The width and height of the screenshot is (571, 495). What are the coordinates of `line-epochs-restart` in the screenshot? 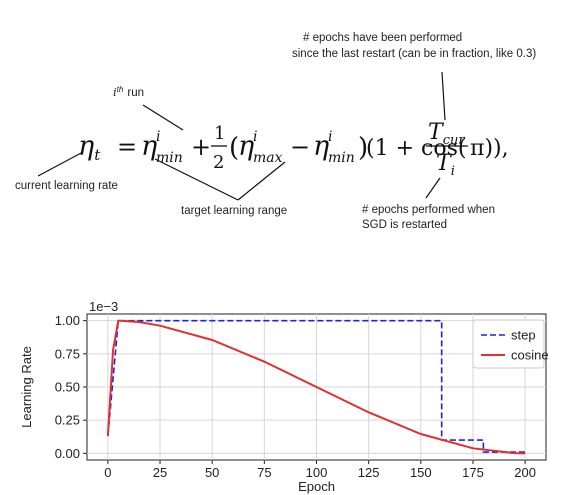 It's located at (433, 188).